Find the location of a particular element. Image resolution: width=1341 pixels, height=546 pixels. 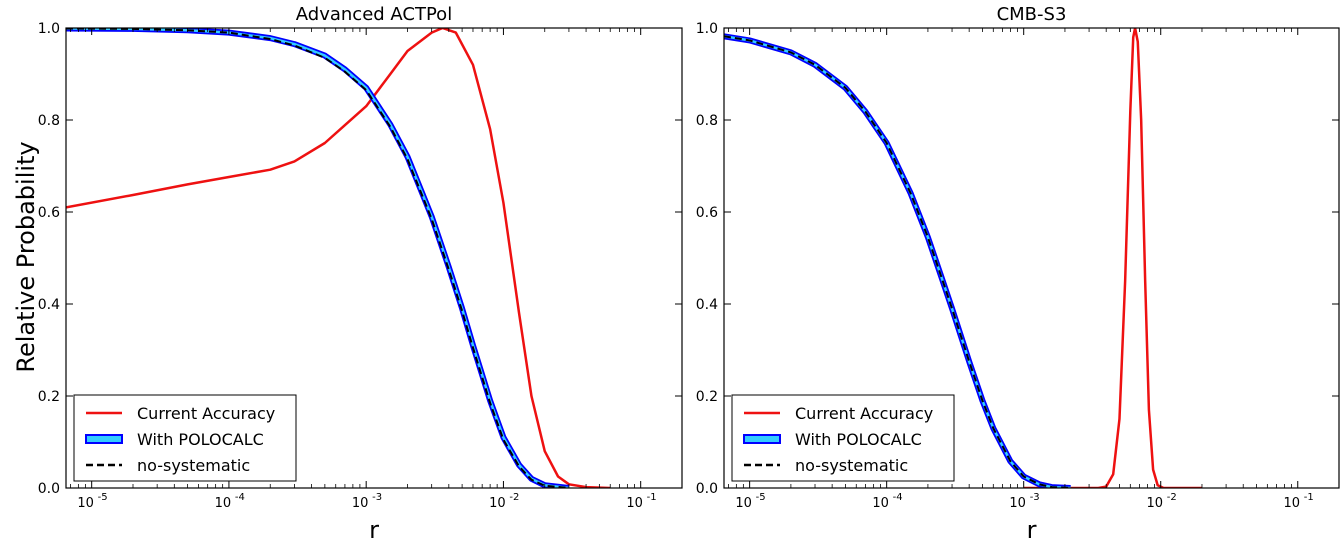

series-line-current-accuracy is located at coordinates (1112, 258).